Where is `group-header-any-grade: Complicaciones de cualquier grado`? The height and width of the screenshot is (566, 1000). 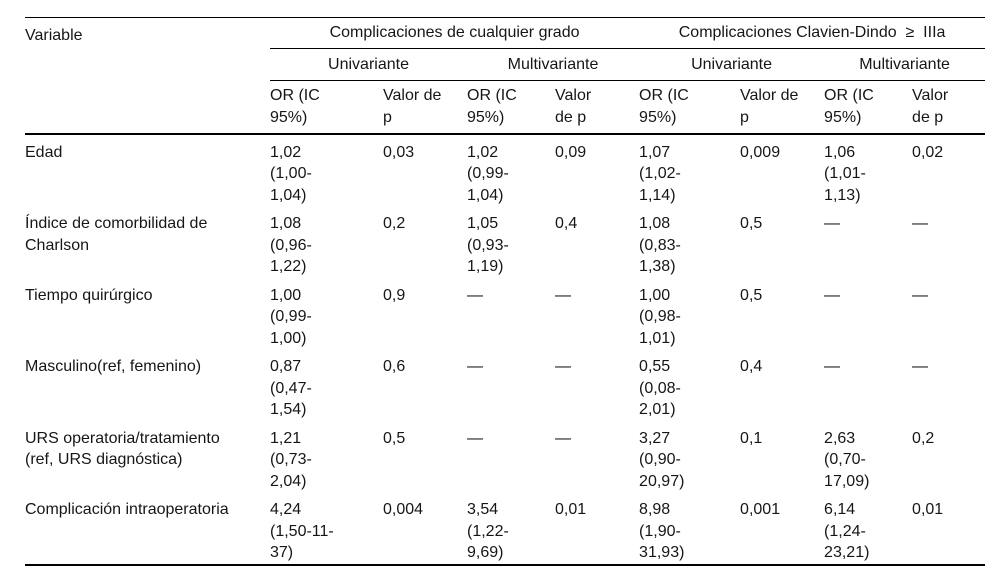
group-header-any-grade: Complicaciones de cualquier grado is located at coordinates (455, 33).